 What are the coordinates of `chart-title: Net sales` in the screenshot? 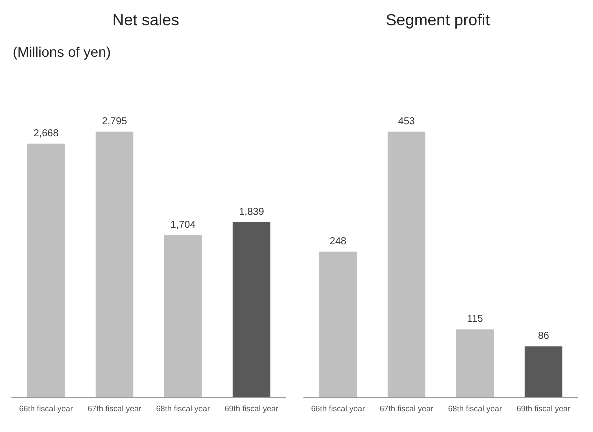 It's located at (146, 21).